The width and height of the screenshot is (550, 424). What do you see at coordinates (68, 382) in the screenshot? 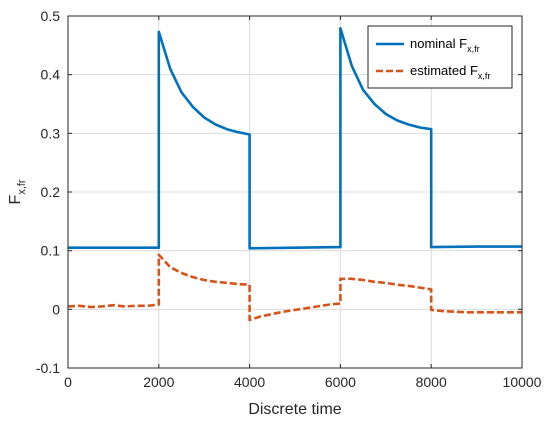
I see `x-tick-label: 0` at bounding box center [68, 382].